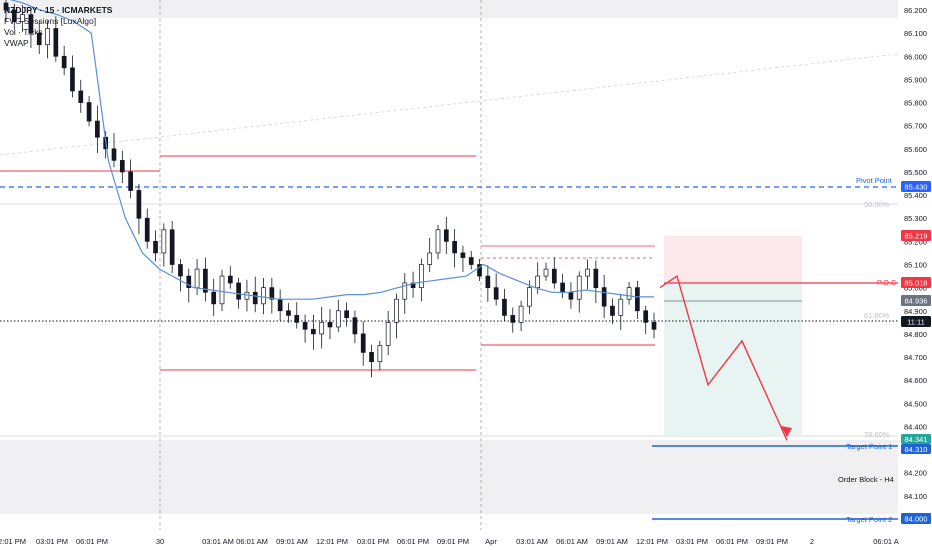 Image resolution: width=932 pixels, height=550 pixels. I want to click on svg-text: 85.018, so click(916, 283).